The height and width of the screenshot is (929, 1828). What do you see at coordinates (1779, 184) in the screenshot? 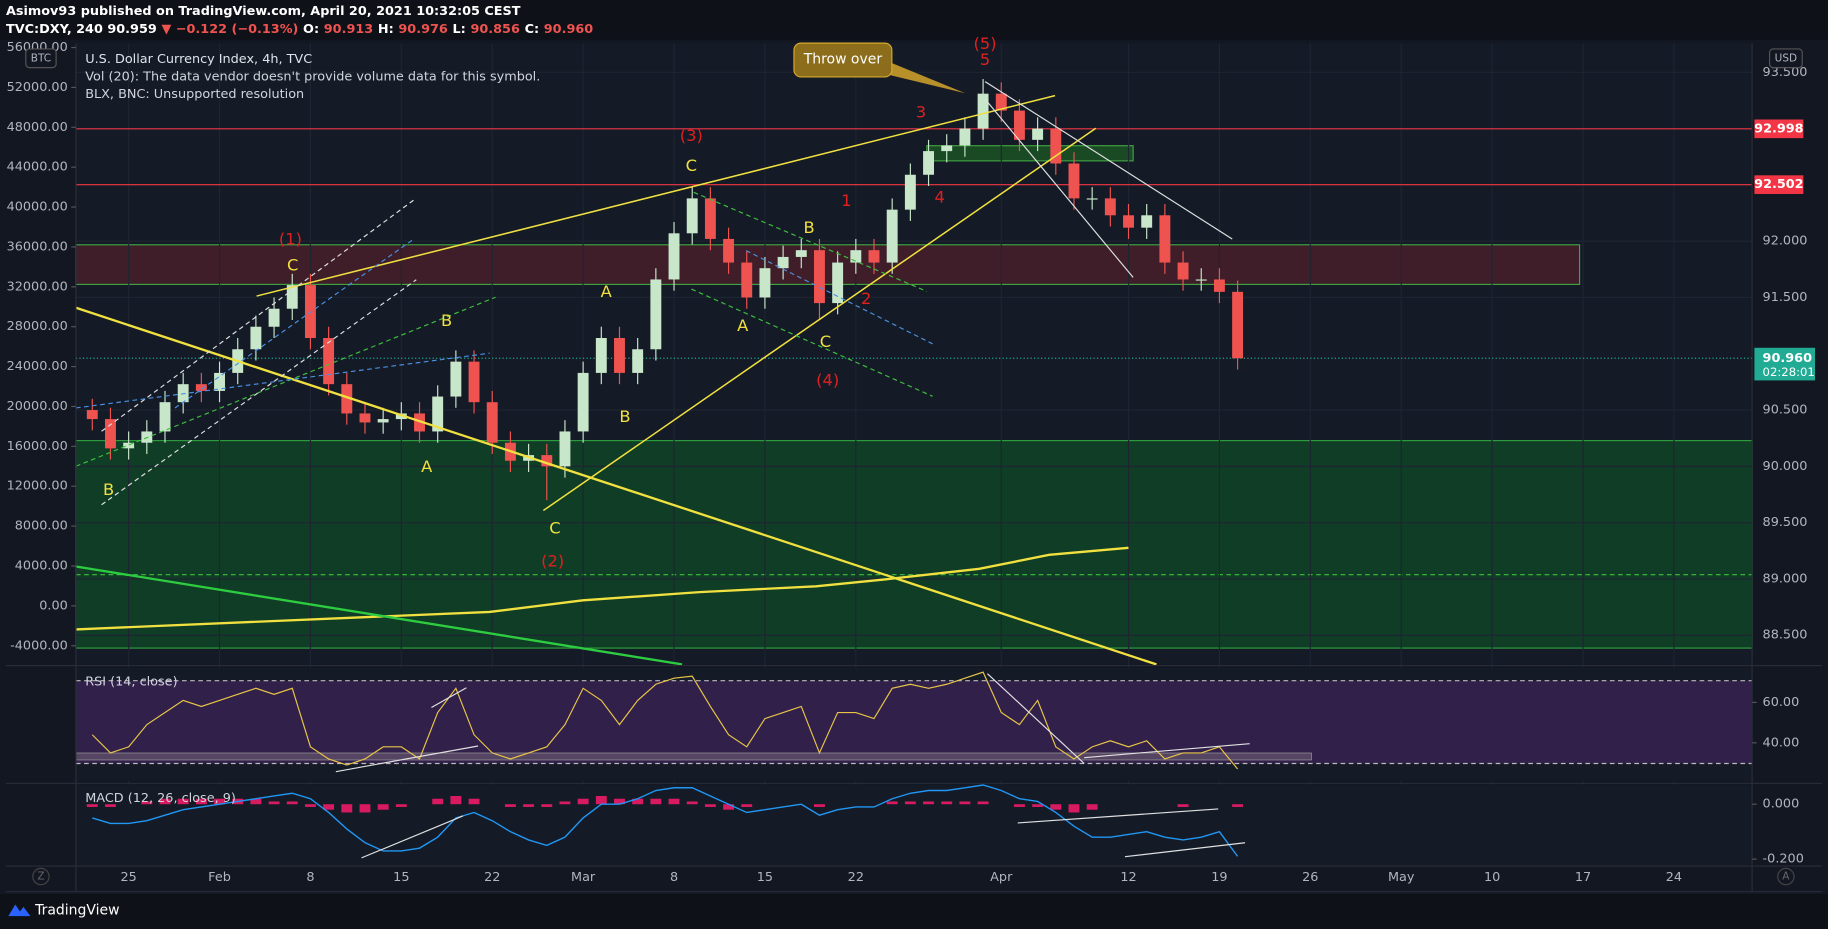
I see `price-label-box` at bounding box center [1779, 184].